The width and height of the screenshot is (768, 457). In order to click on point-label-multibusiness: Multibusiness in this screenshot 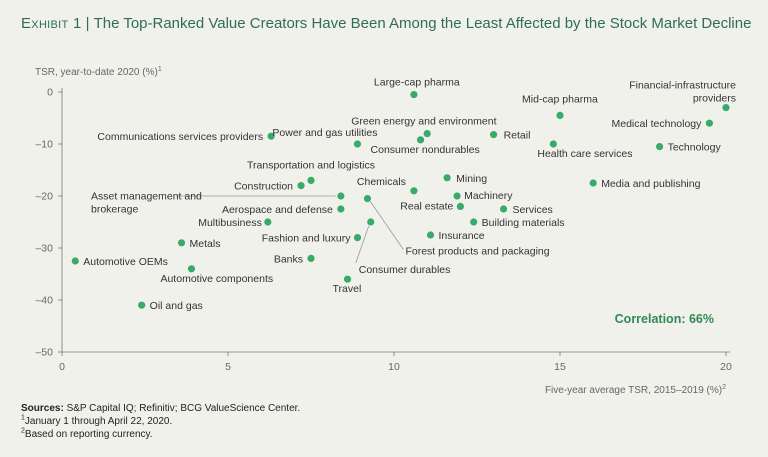, I will do `click(230, 223)`.